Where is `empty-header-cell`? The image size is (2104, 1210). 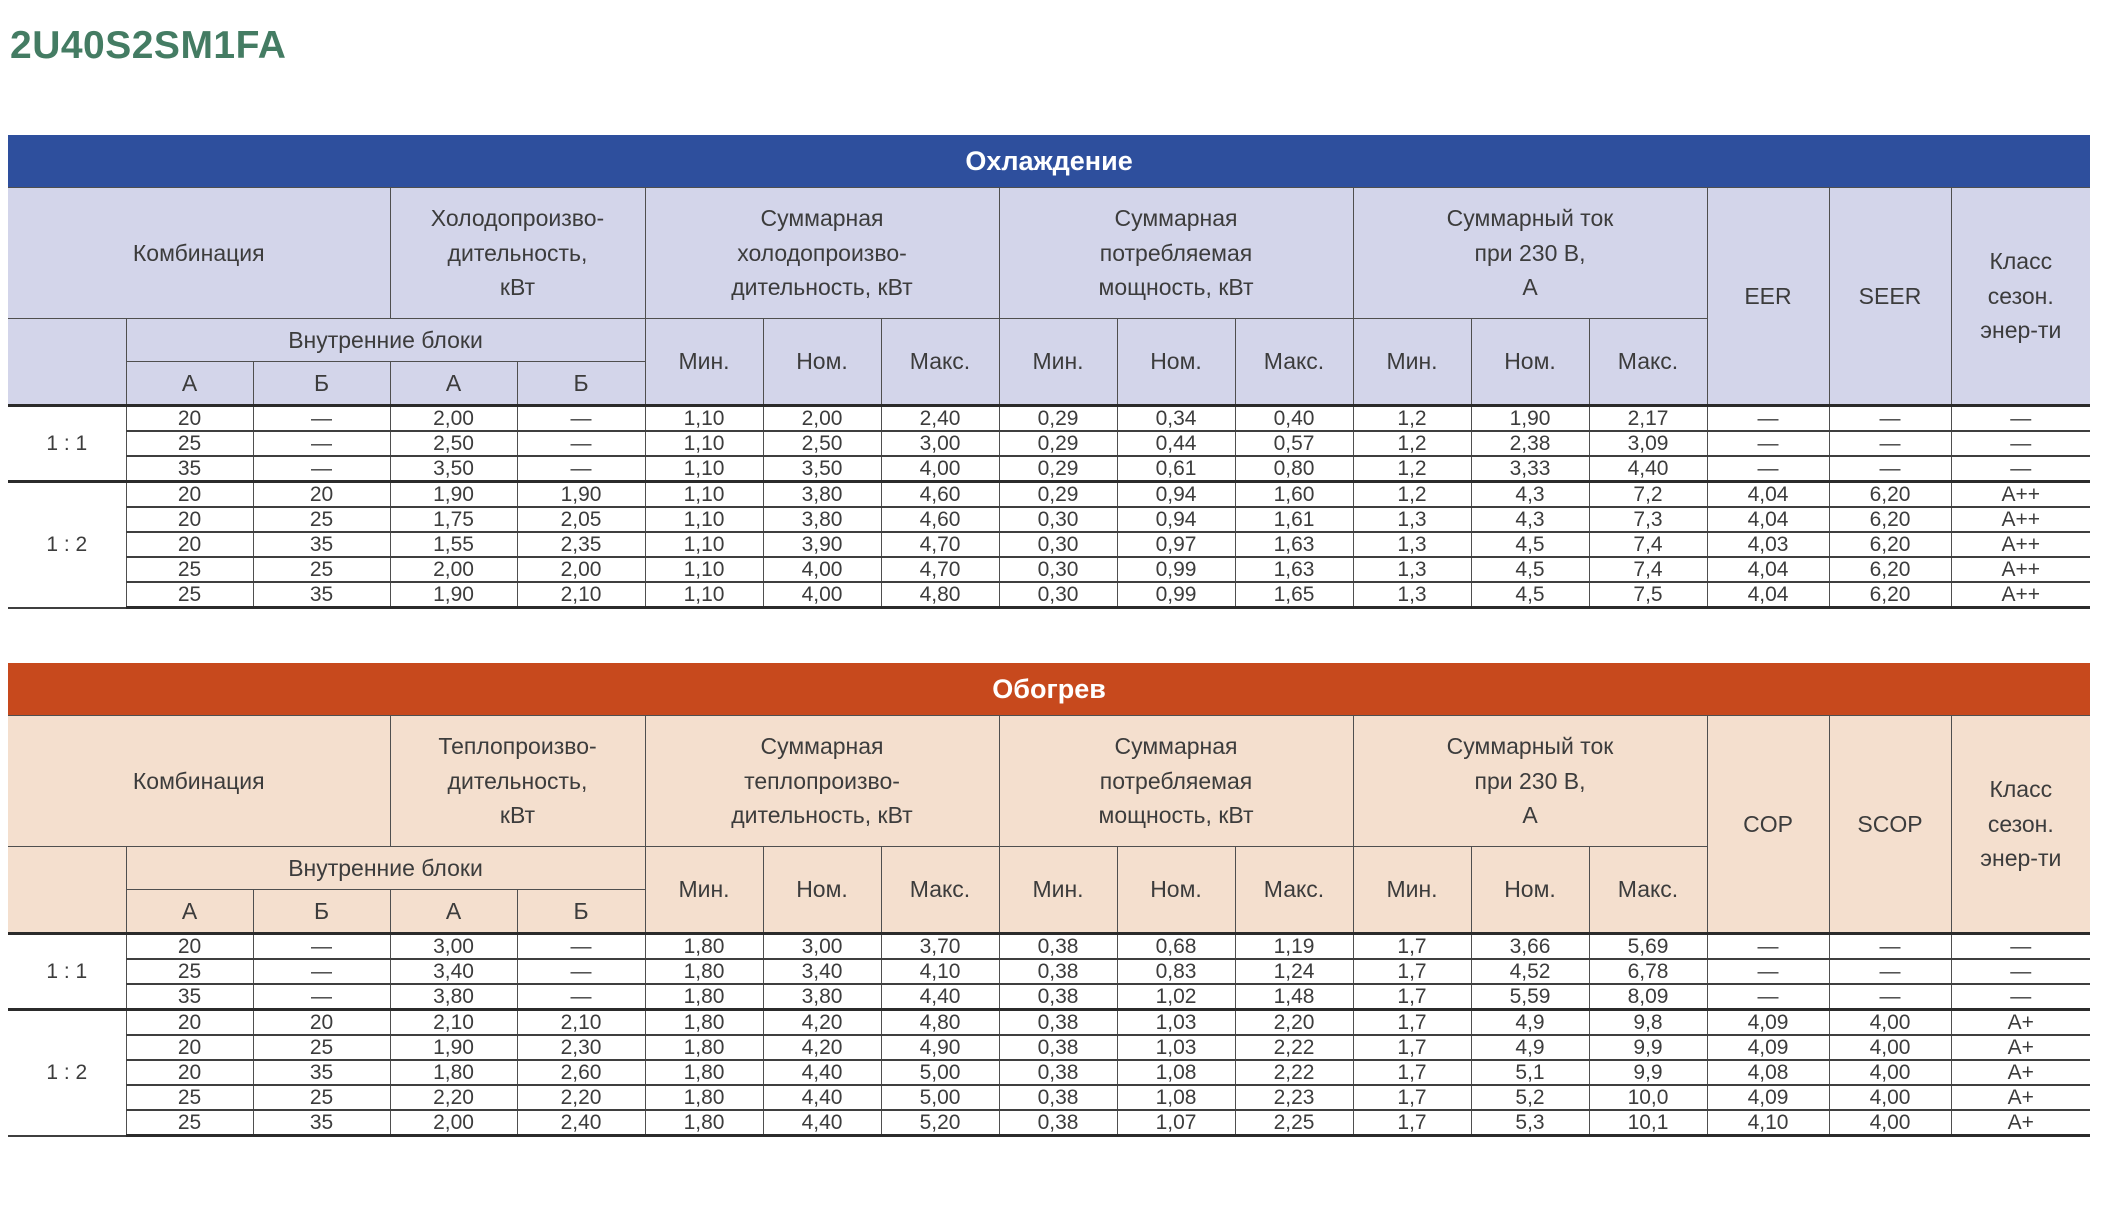 empty-header-cell is located at coordinates (67, 362).